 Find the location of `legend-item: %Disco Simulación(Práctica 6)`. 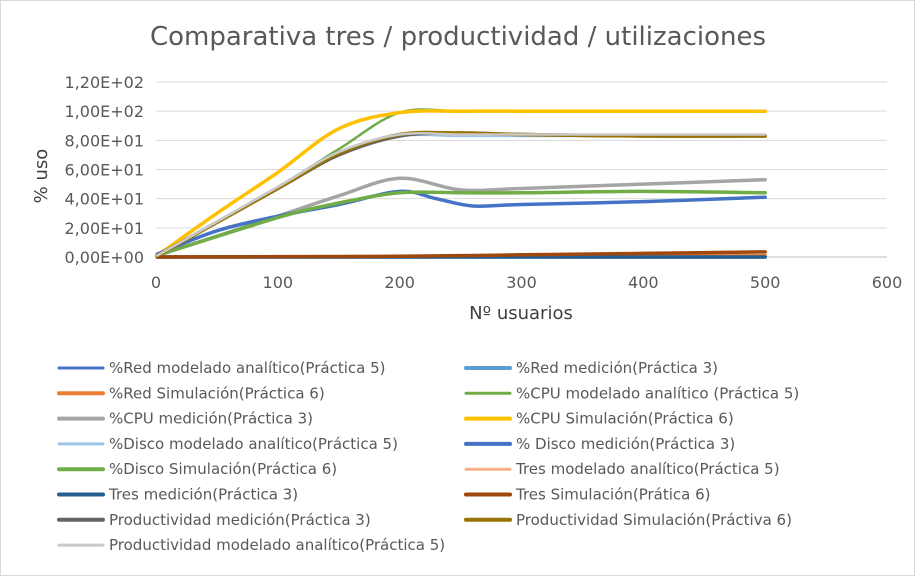

legend-item: %Disco Simulación(Práctica 6) is located at coordinates (197, 469).